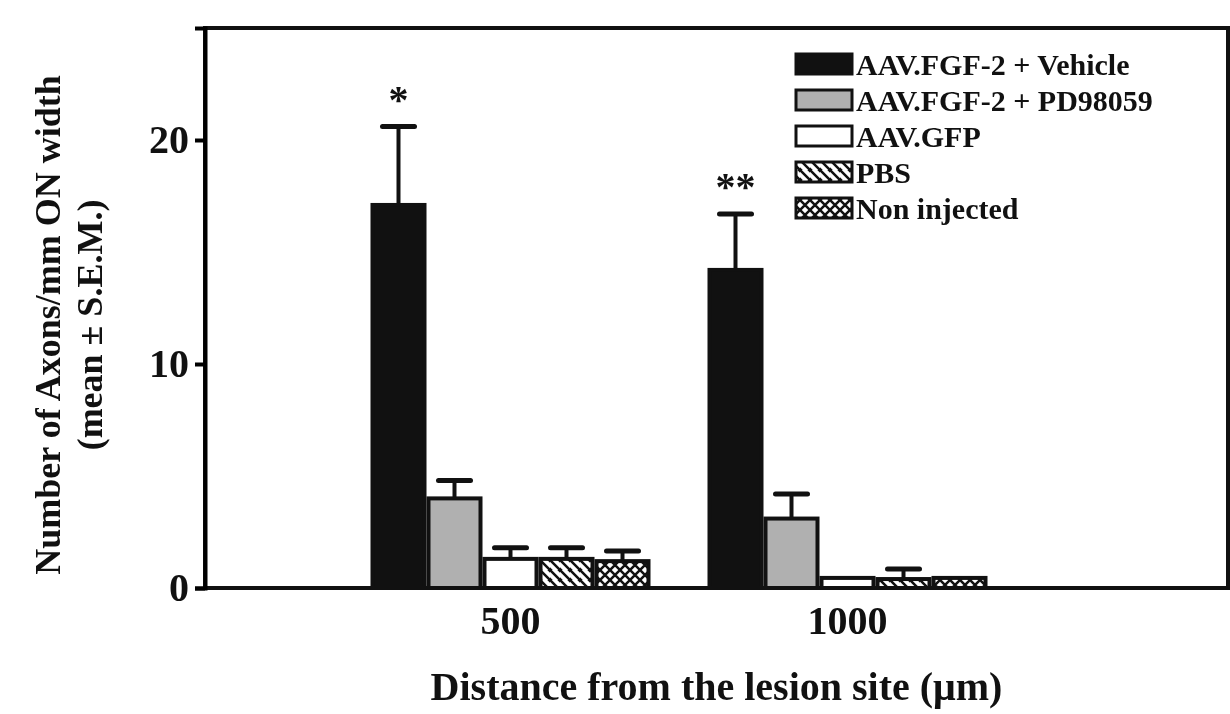 This screenshot has width=1230, height=714. What do you see at coordinates (918, 136) in the screenshot?
I see `legend-label: AAV.GFP` at bounding box center [918, 136].